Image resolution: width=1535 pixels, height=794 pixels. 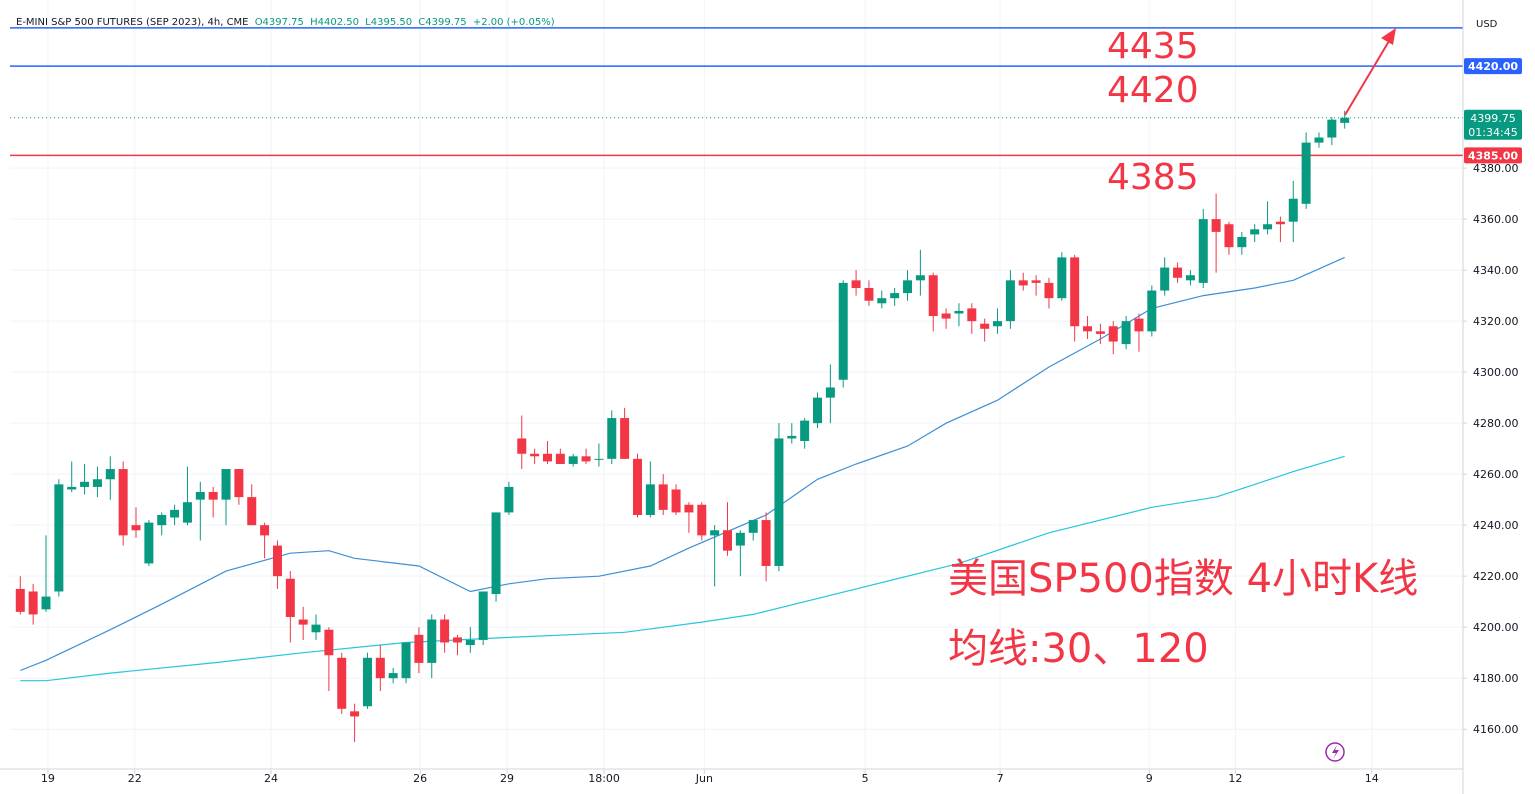 I want to click on x-tick-label: 19, so click(x=48, y=778).